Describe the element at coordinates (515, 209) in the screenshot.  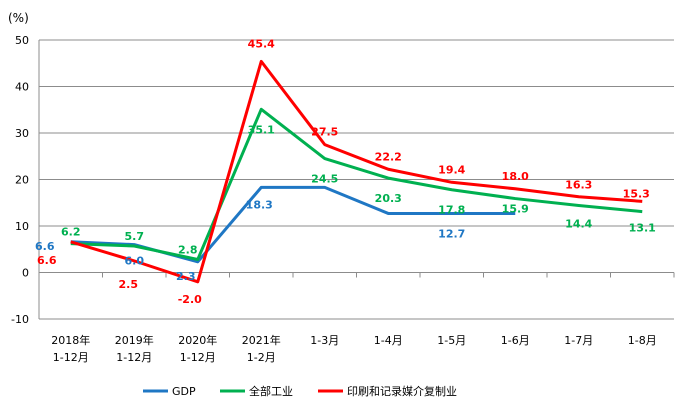
I see `data-label: 15.9` at that location.